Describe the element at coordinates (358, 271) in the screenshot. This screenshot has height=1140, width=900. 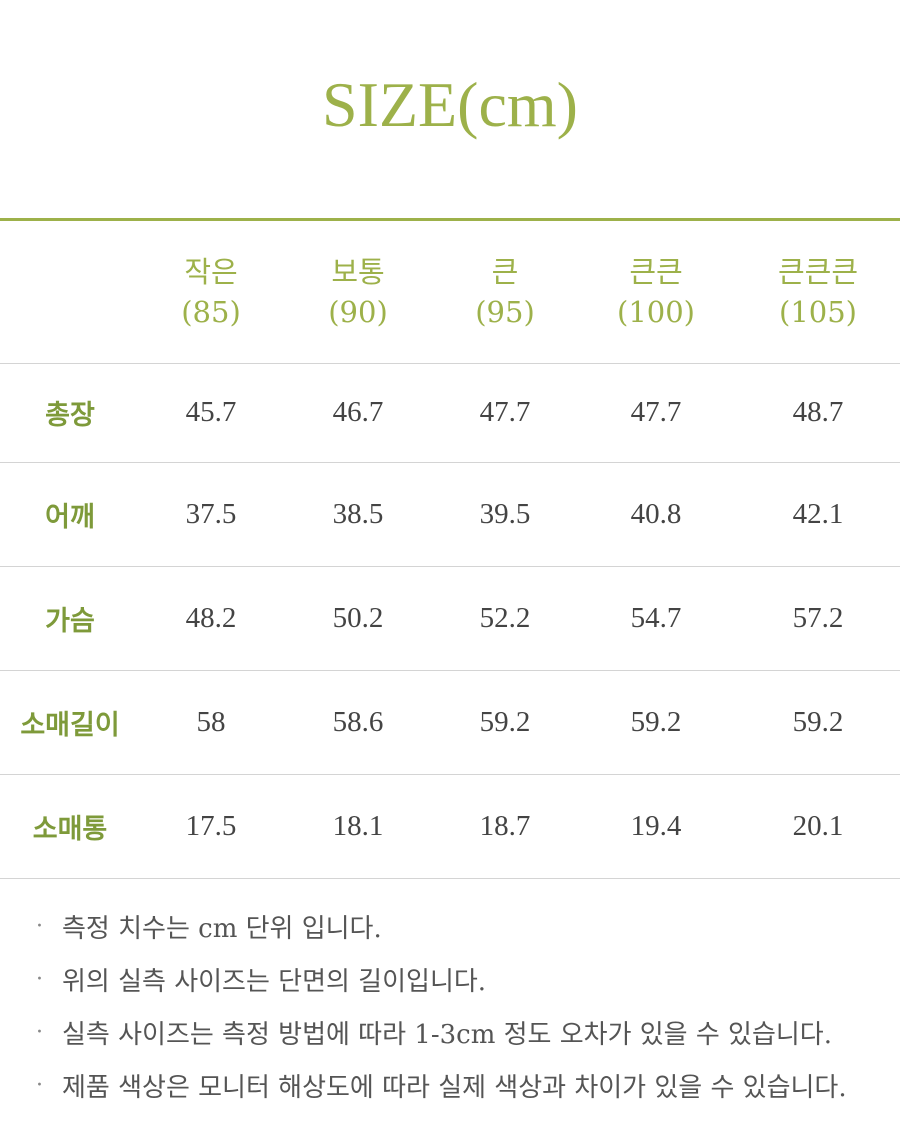
I see `header-name: 보통` at that location.